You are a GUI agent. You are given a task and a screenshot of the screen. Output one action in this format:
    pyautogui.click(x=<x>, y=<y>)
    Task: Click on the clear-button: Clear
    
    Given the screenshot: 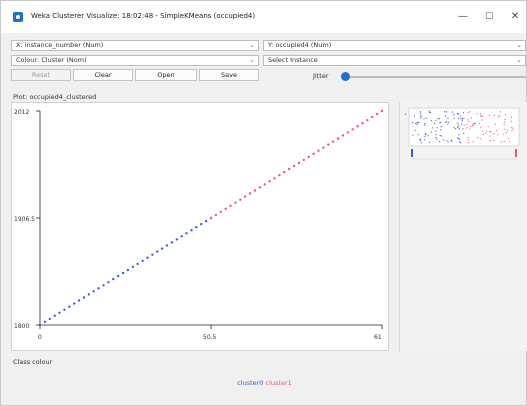 What is the action you would take?
    pyautogui.click(x=103, y=75)
    